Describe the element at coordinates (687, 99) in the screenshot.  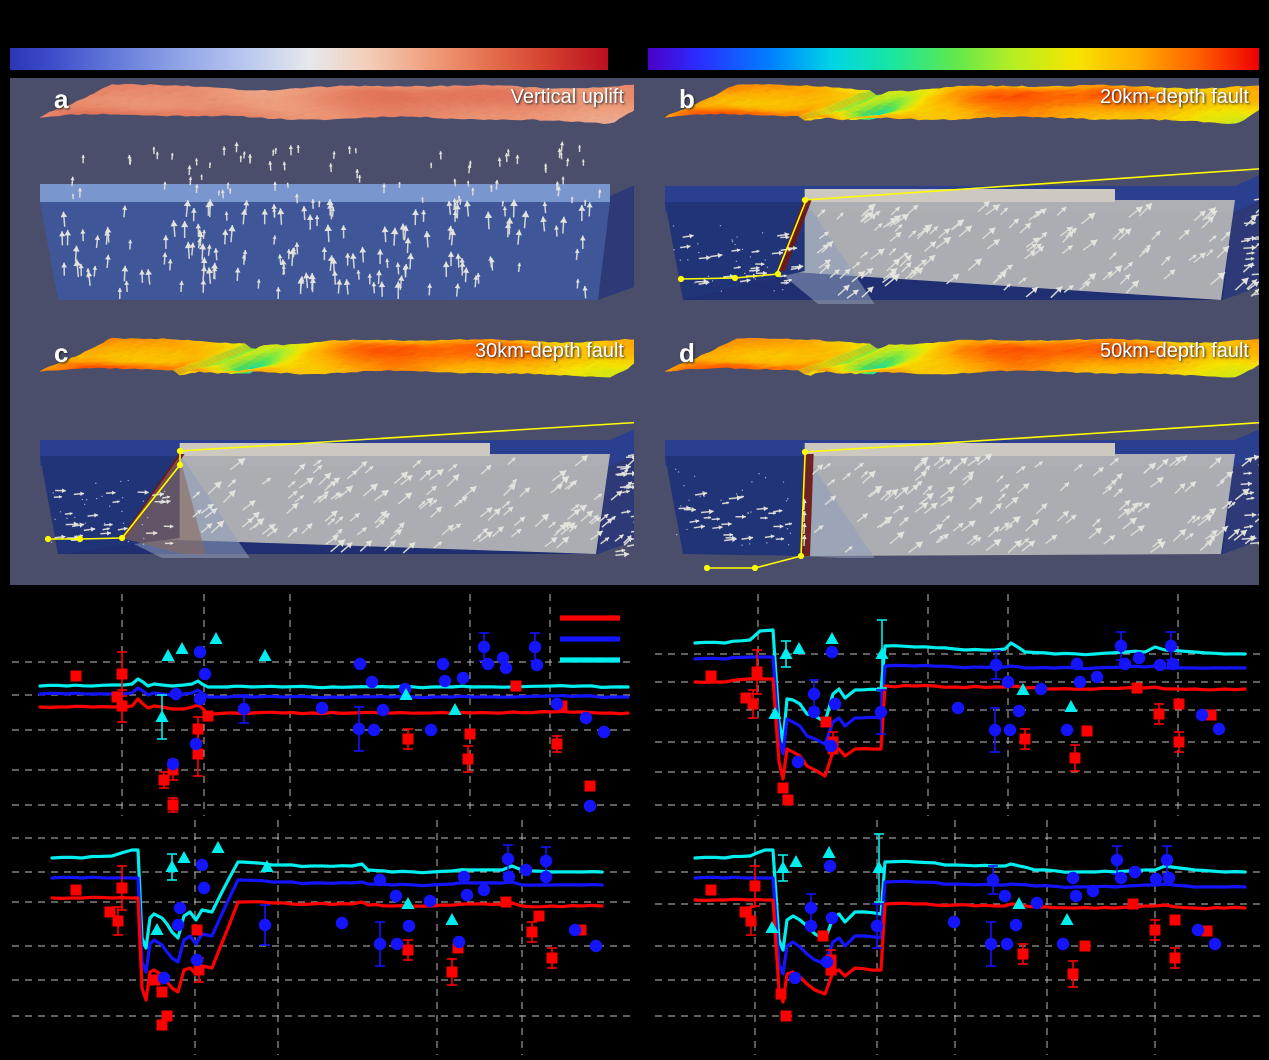
I see `panel-b-letter: b` at that location.